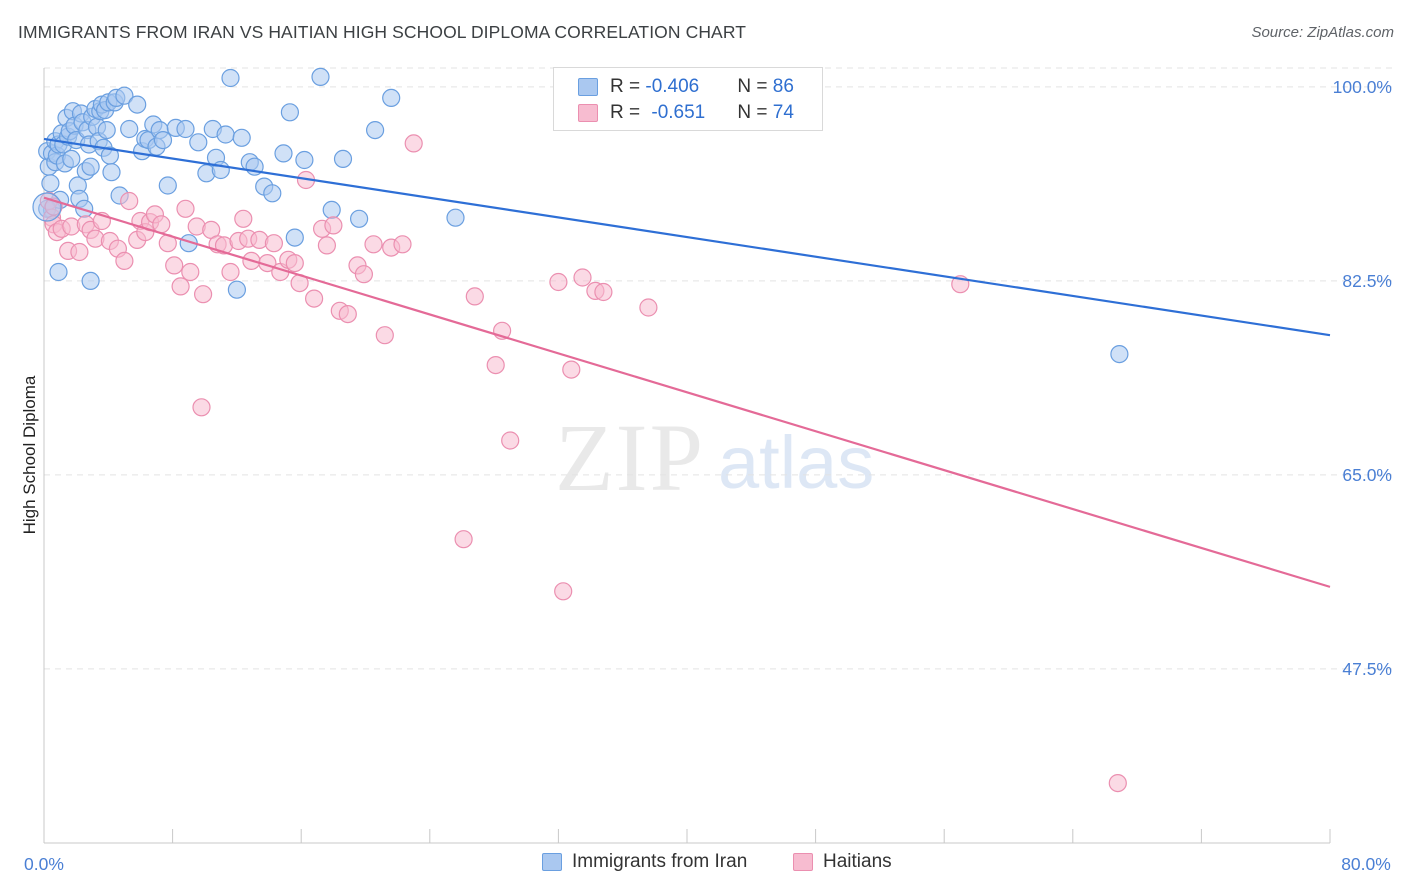  I want to click on y-tick-label: 82.5%, so click(1367, 281).